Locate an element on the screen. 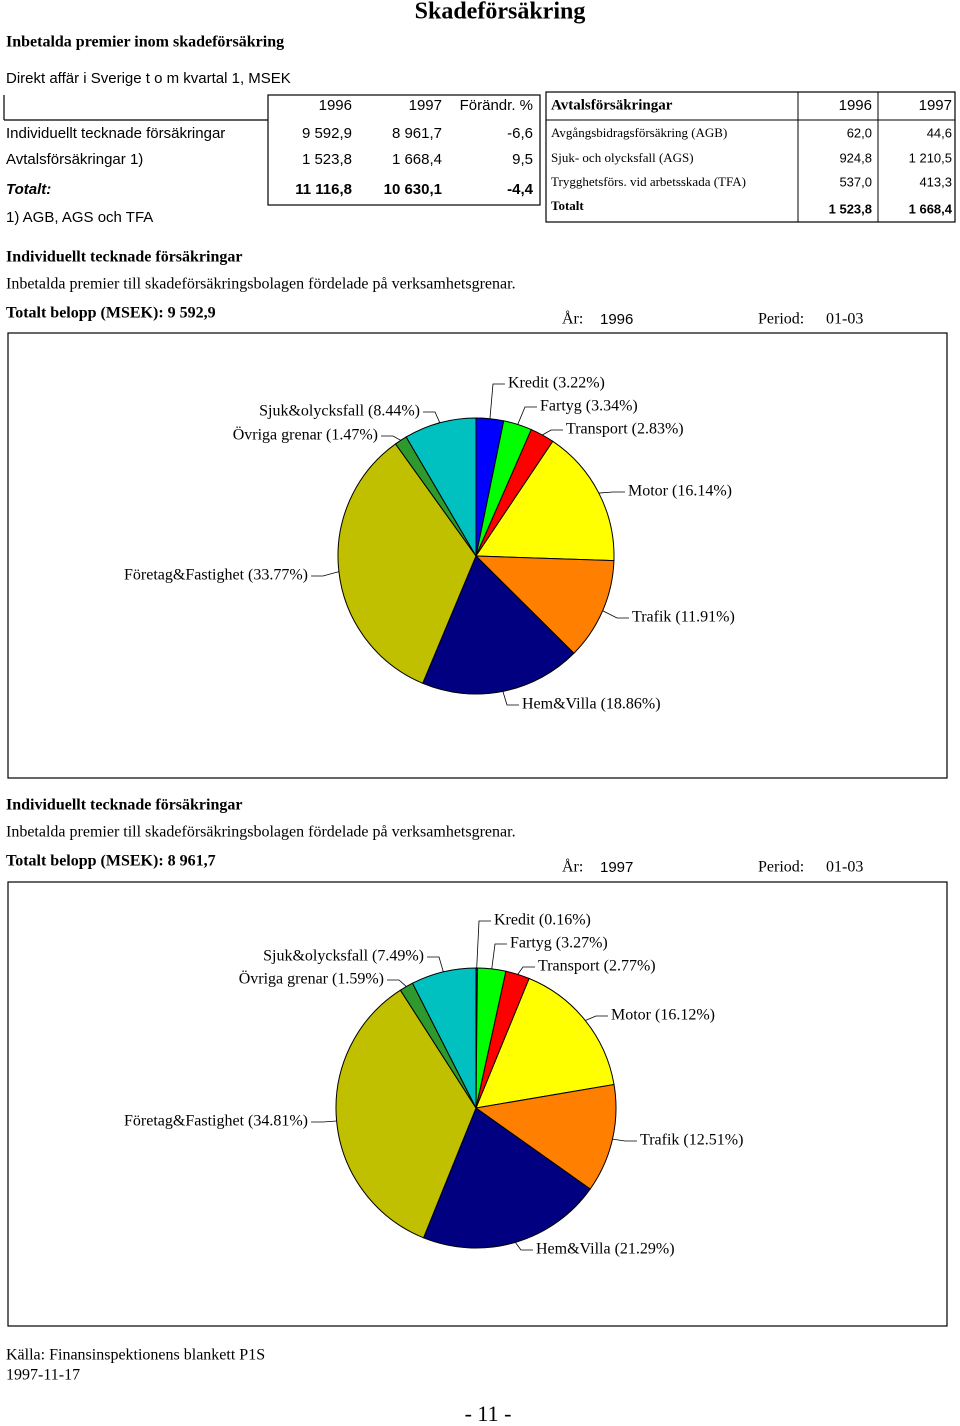 The image size is (960, 1426). slice-label: Företag&Fastighet (34.81%) is located at coordinates (216, 1121).